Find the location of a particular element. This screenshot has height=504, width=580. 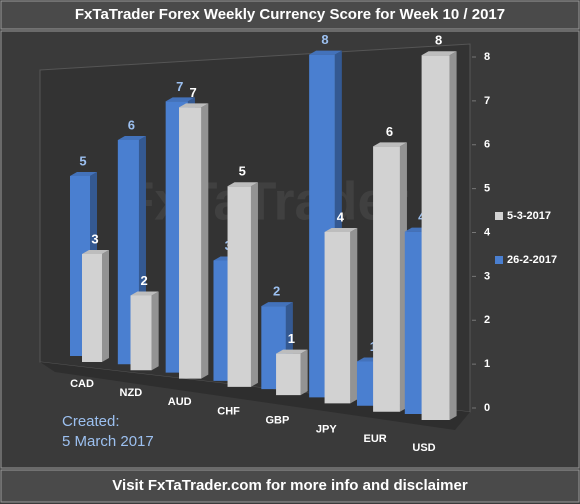

y-tick-label: 4 is located at coordinates (487, 232).